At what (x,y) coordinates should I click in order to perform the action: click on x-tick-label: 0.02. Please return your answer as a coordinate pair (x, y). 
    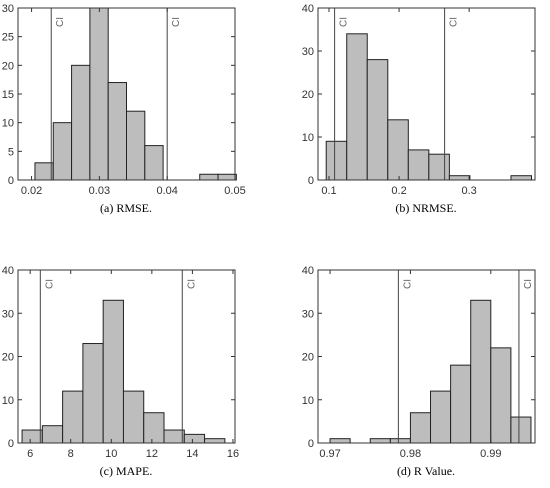
    Looking at the image, I should click on (31, 191).